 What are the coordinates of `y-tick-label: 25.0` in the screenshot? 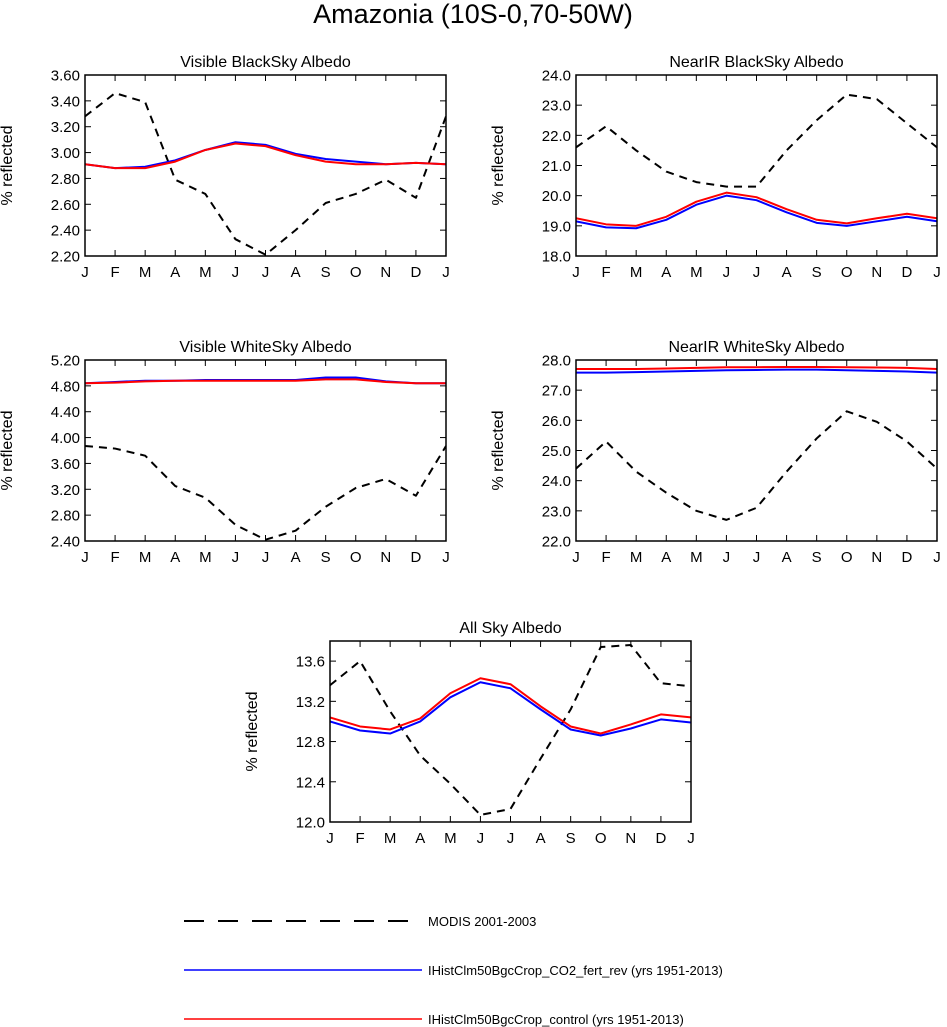 It's located at (556, 451).